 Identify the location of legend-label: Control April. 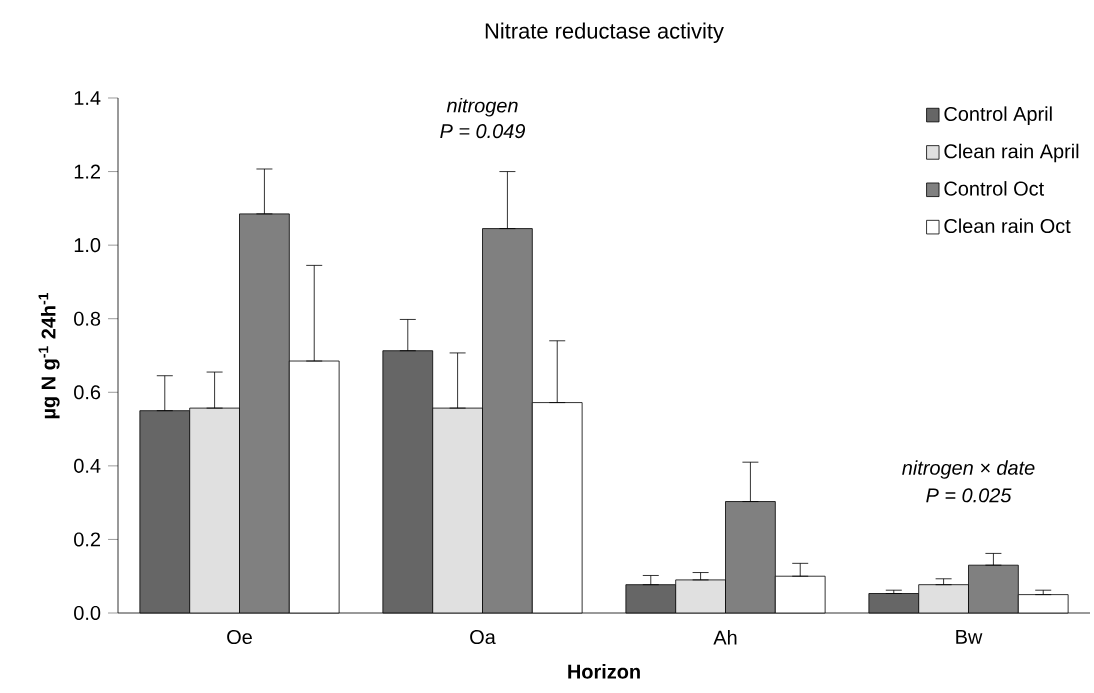
(998, 115).